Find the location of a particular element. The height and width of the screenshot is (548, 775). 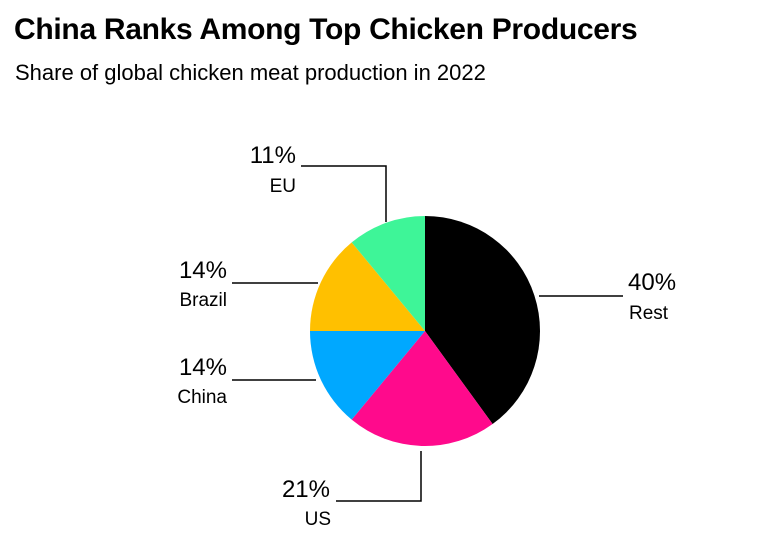

callout-us: 21% US is located at coordinates (352, 490).